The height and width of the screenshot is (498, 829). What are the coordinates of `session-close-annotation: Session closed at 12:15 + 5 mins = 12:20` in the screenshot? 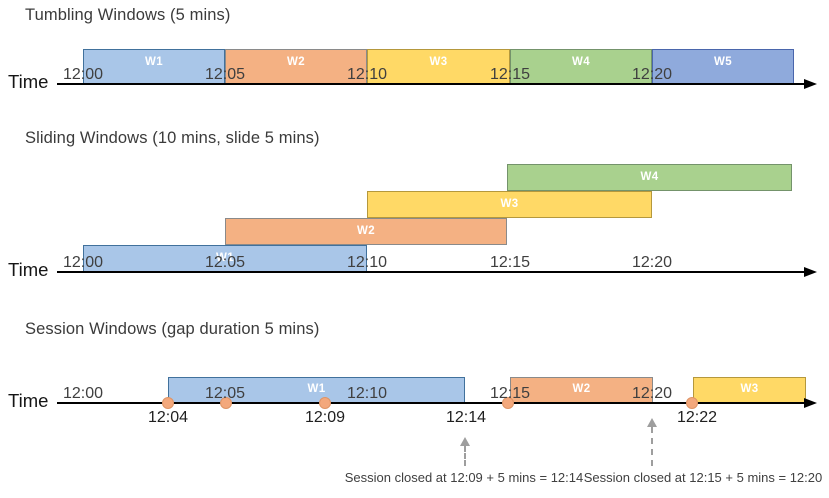 It's located at (703, 477).